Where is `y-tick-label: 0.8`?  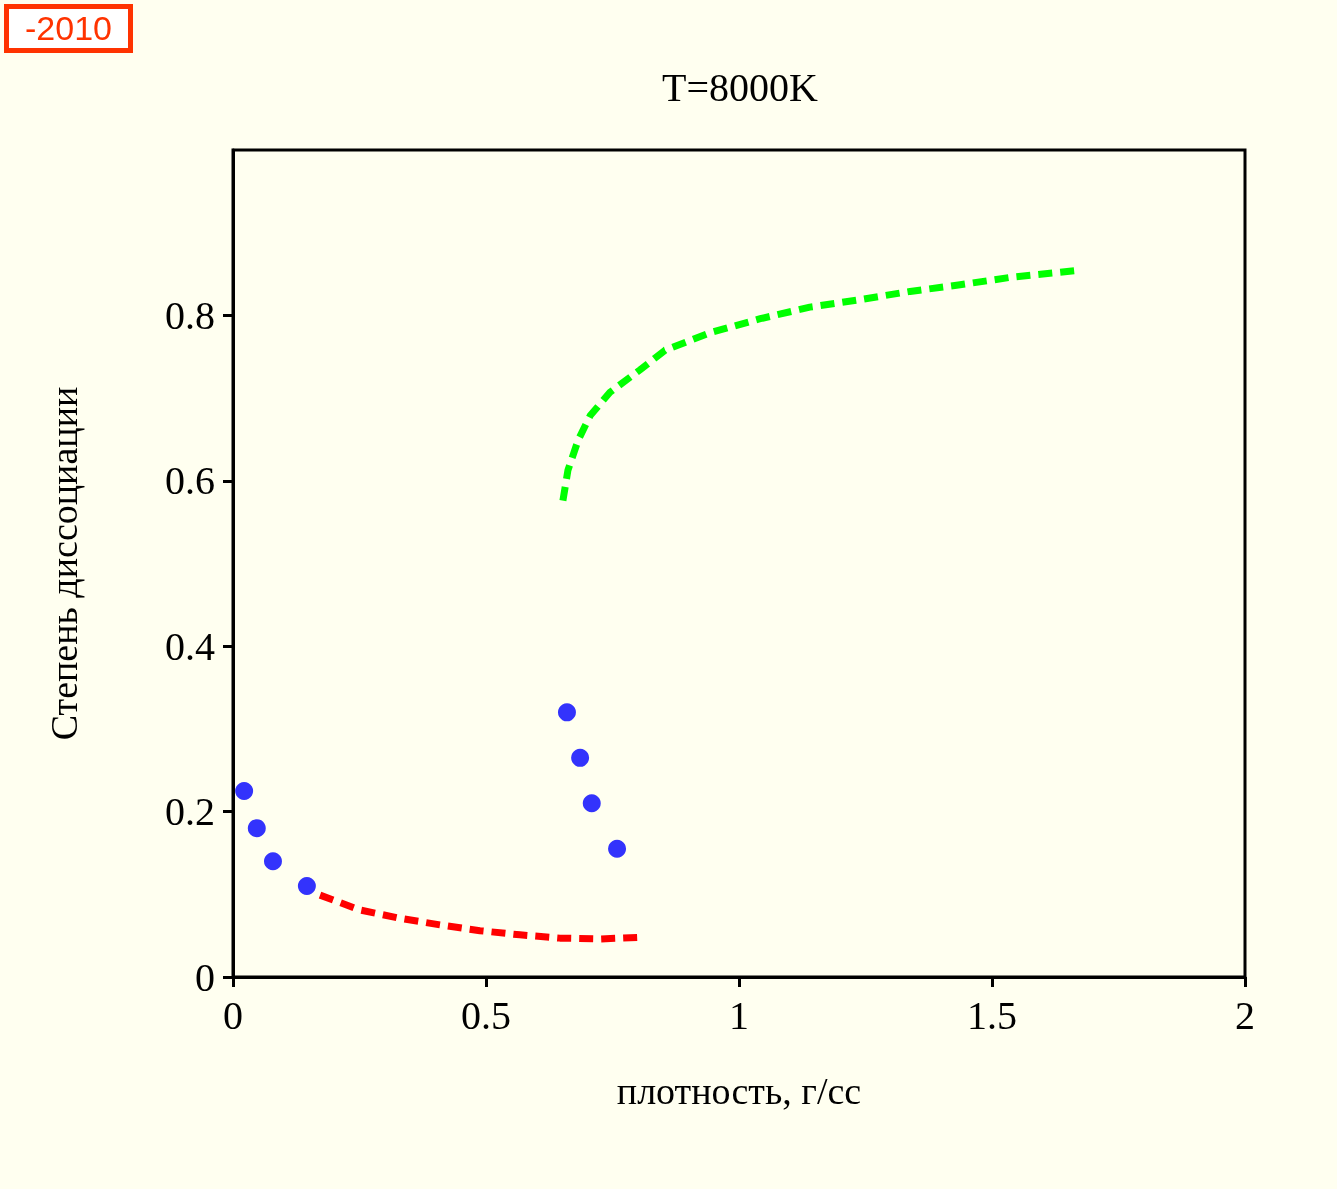 y-tick-label: 0.8 is located at coordinates (190, 315).